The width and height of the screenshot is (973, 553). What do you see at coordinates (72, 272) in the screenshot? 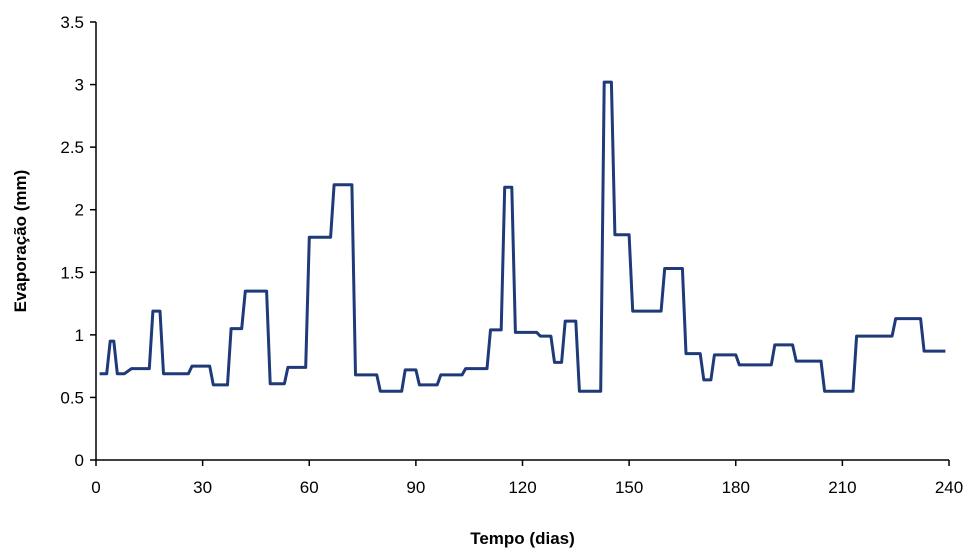
I see `y-tick-label: 1.5` at bounding box center [72, 272].